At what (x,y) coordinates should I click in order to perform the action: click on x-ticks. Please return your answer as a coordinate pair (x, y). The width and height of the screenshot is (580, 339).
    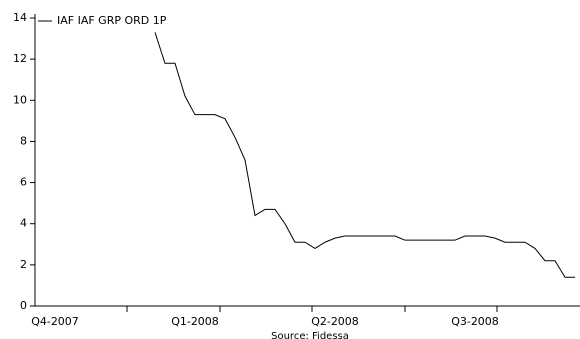
    Looking at the image, I should click on (312, 309).